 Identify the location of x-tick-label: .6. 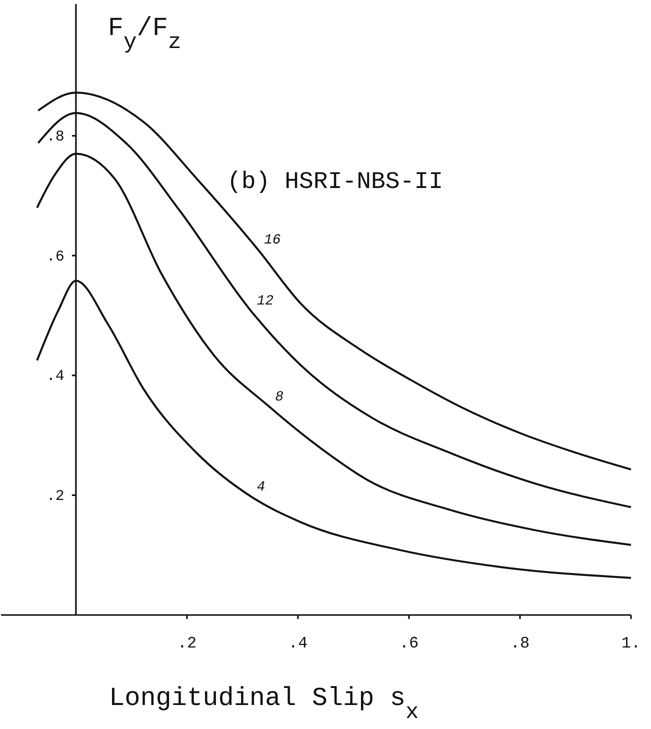
(409, 643).